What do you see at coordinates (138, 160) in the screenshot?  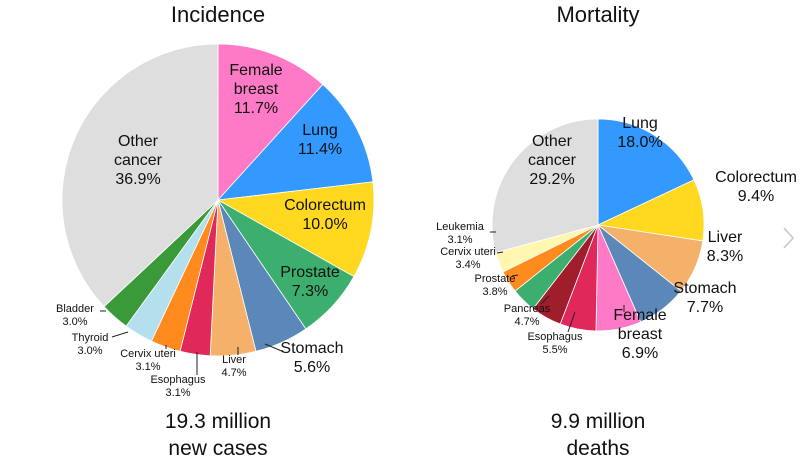 I see `incidence-other-cancer-label: Other cancer 36.9%` at bounding box center [138, 160].